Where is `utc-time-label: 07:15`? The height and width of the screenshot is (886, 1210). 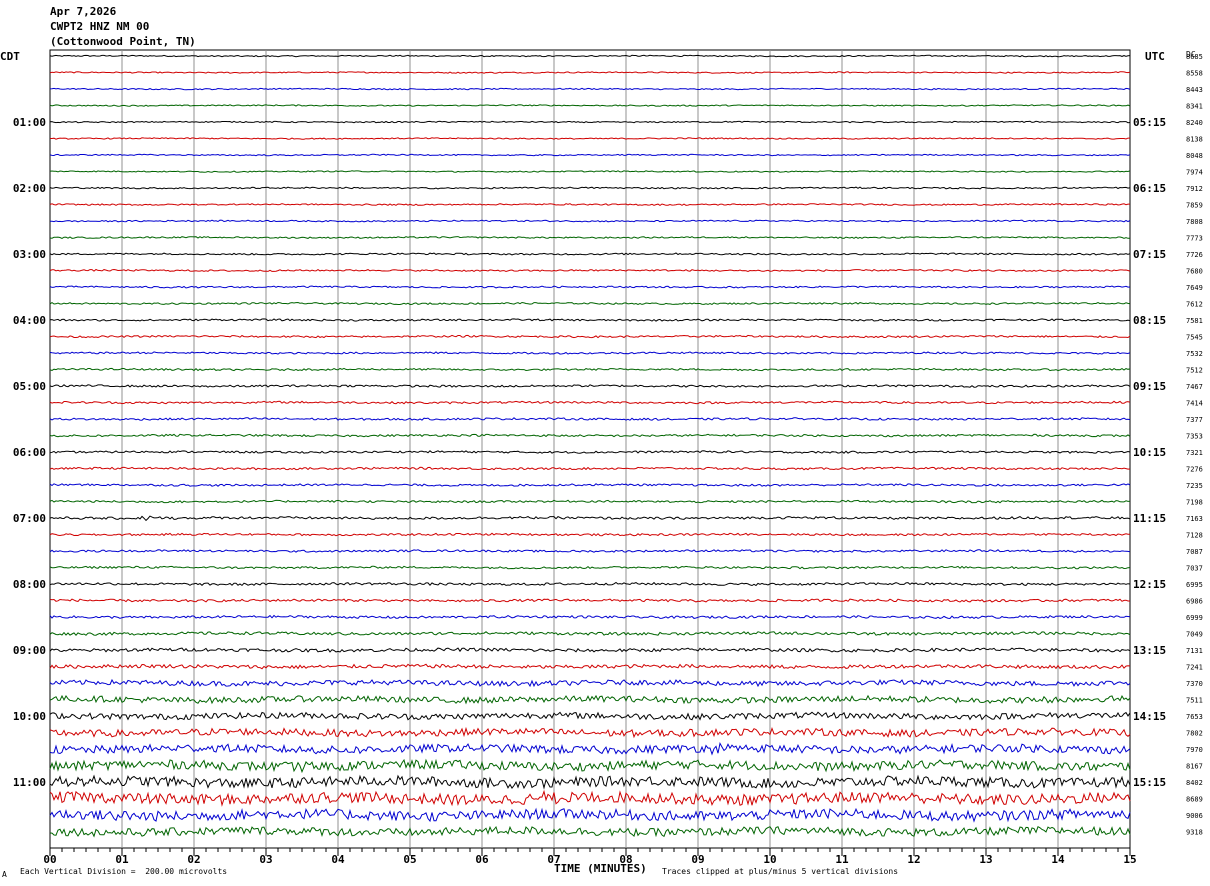
utc-time-label: 07:15 is located at coordinates (1149, 254).